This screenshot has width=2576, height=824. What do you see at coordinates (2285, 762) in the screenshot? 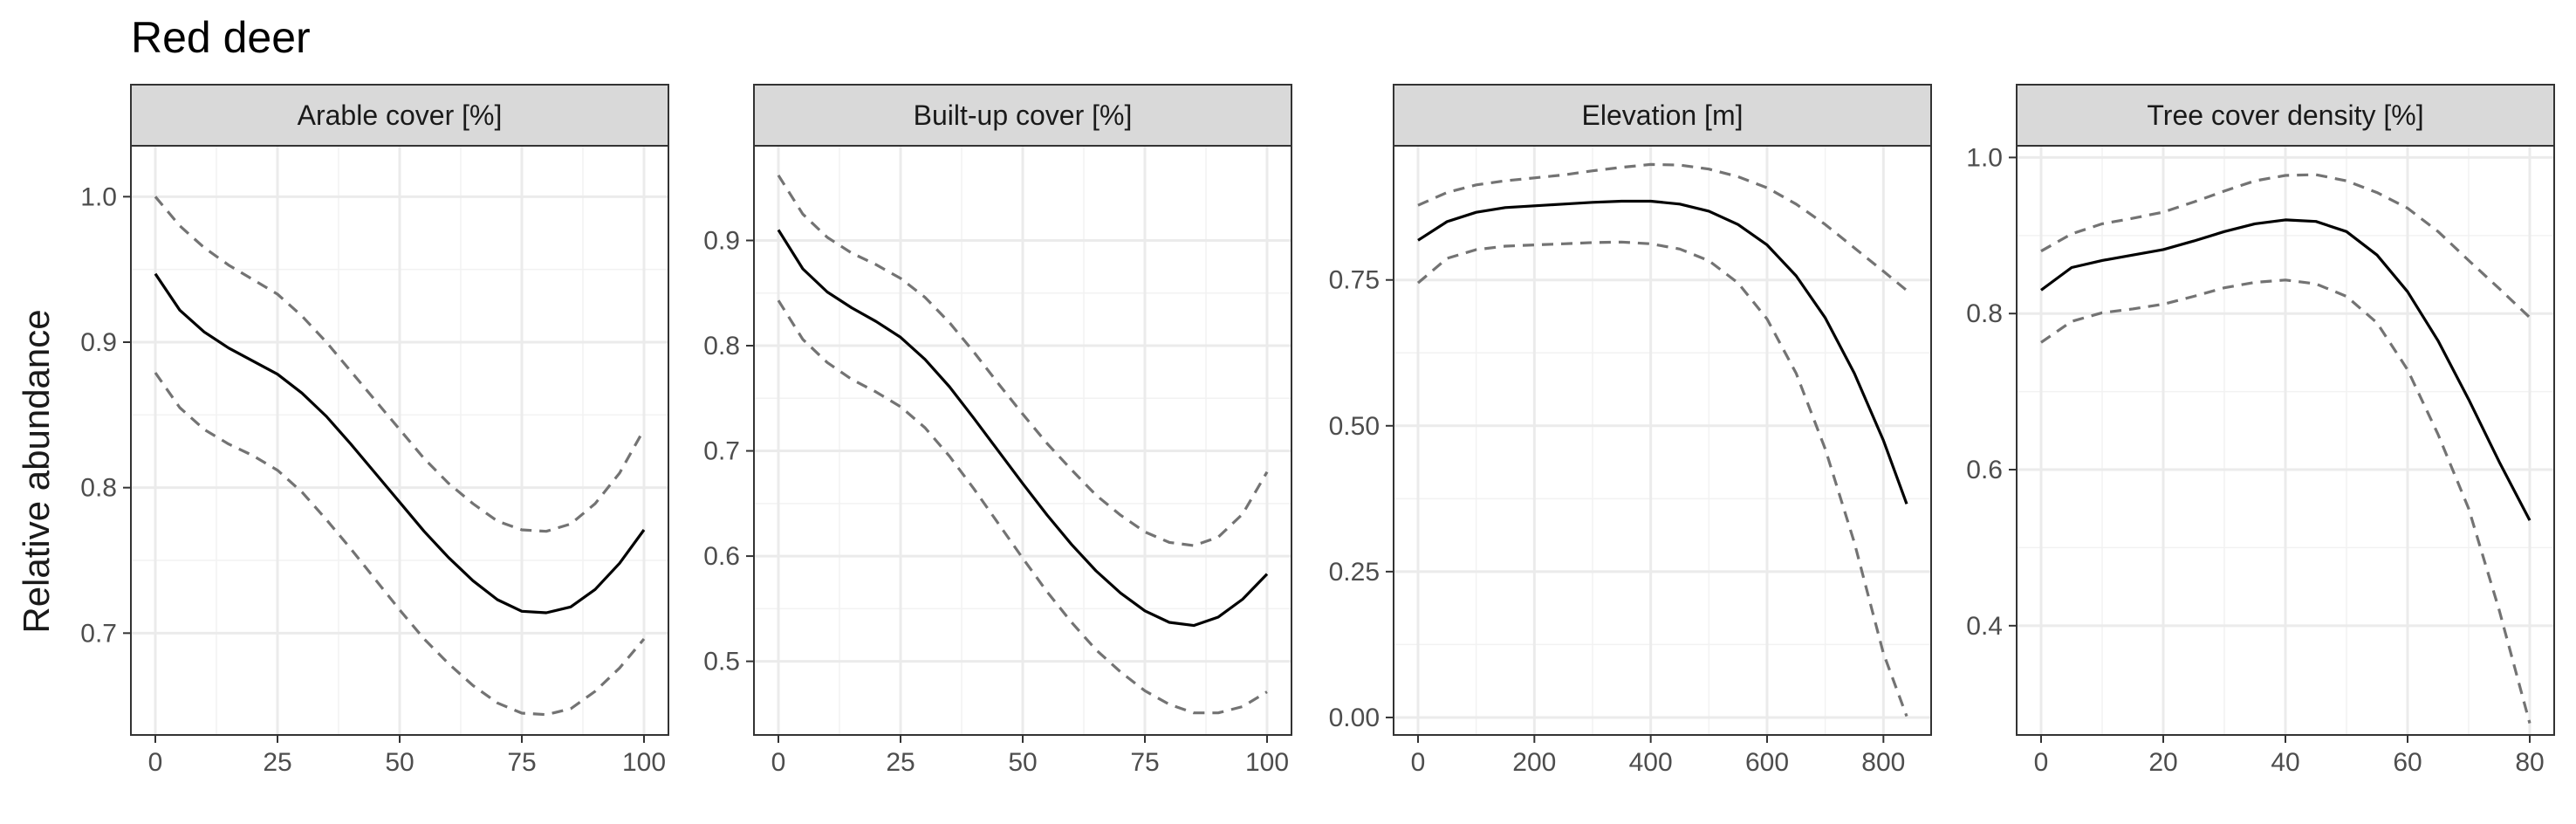
I see `x-tick-label: 40` at bounding box center [2285, 762].